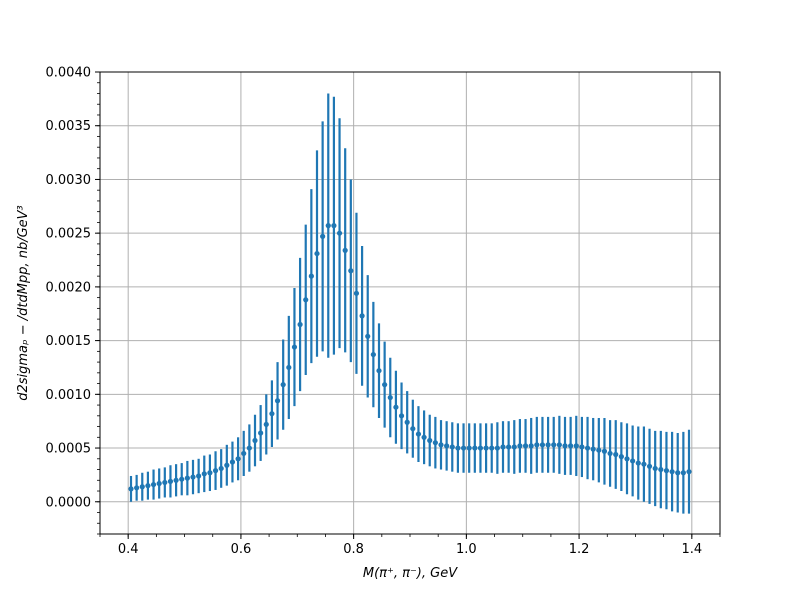 The image size is (800, 600). I want to click on y-tick-label: 0.0020, so click(69, 287).